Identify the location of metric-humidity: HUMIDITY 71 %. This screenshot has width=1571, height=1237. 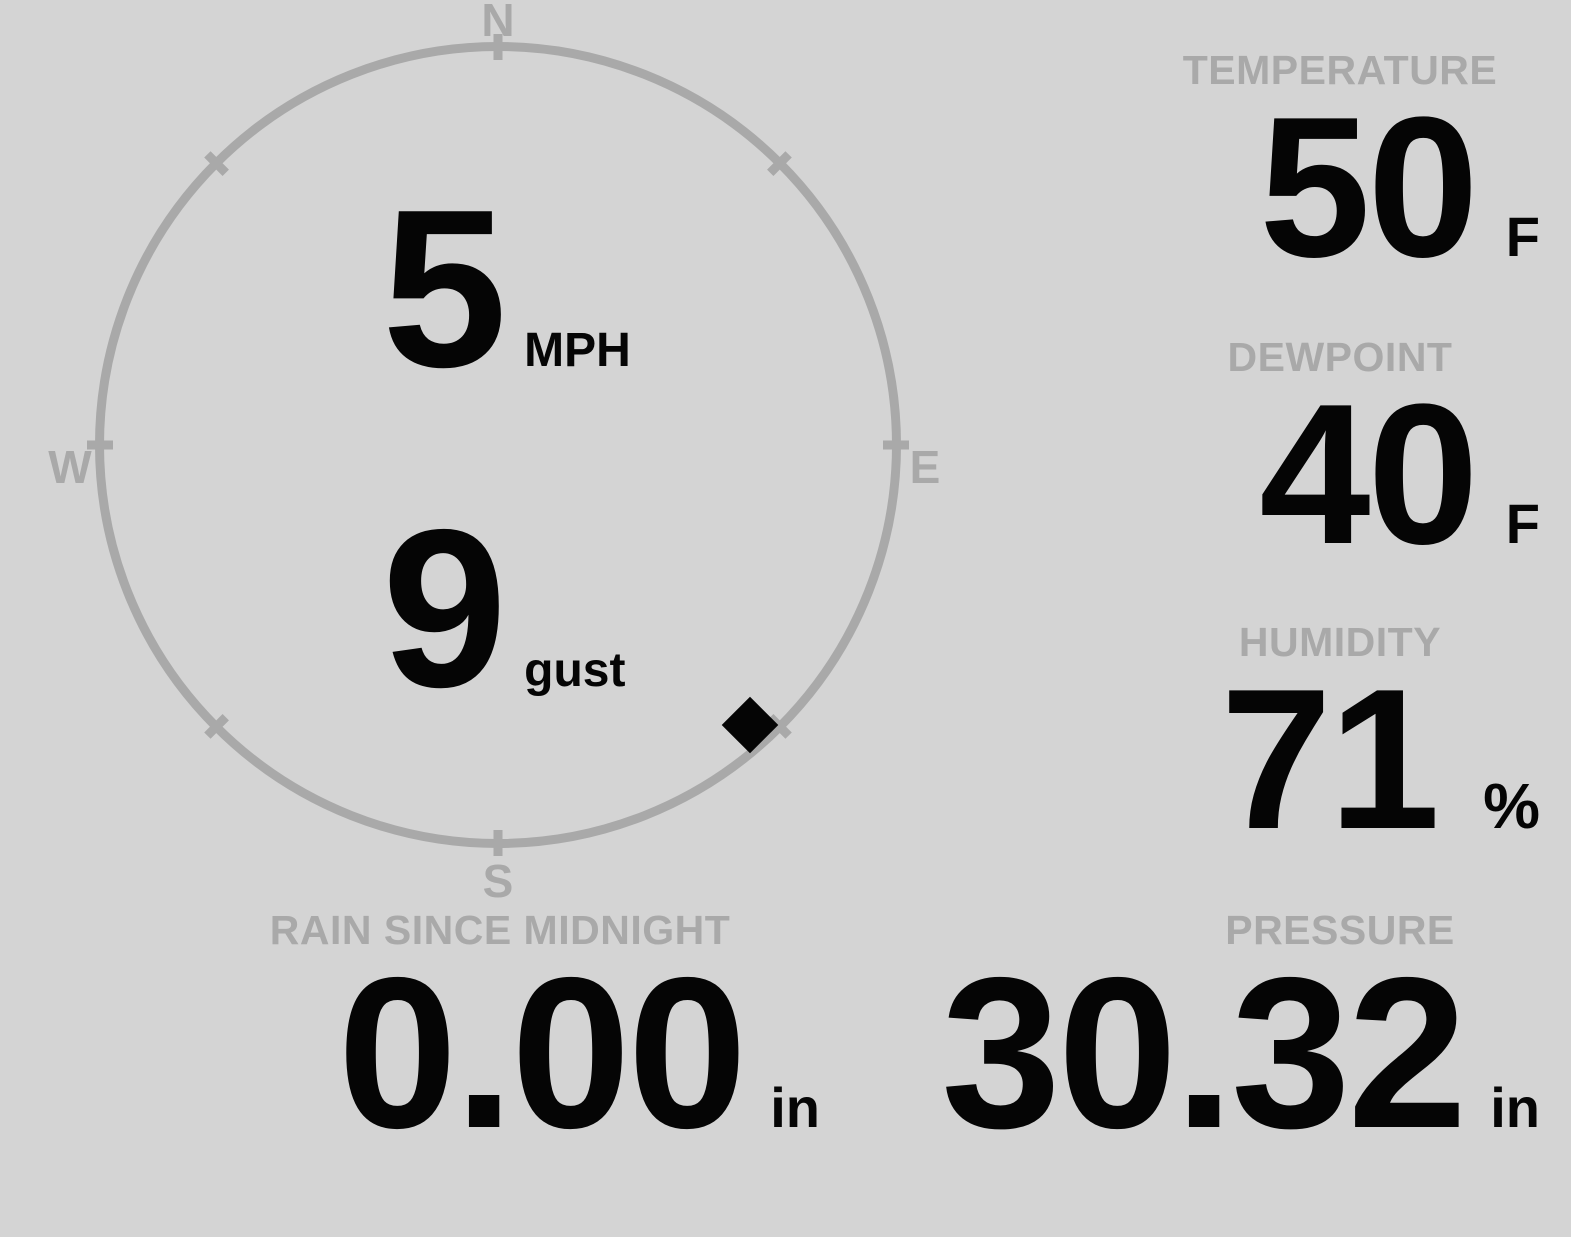
(1340, 741).